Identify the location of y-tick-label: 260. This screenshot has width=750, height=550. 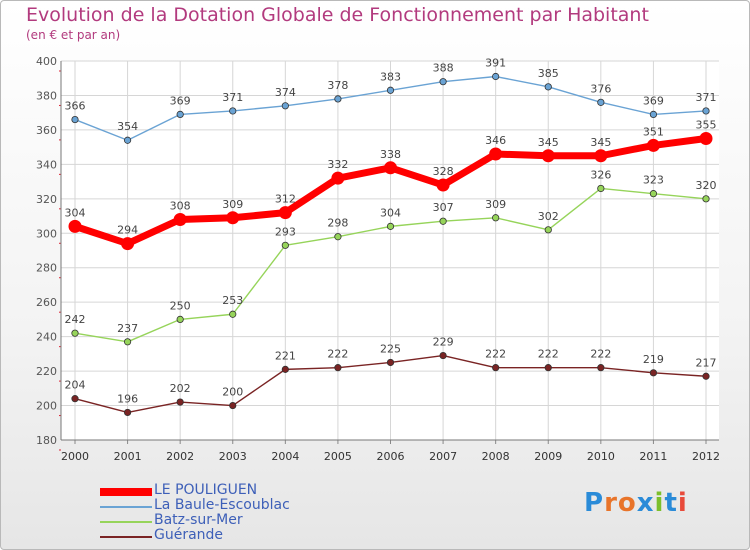
(46, 302).